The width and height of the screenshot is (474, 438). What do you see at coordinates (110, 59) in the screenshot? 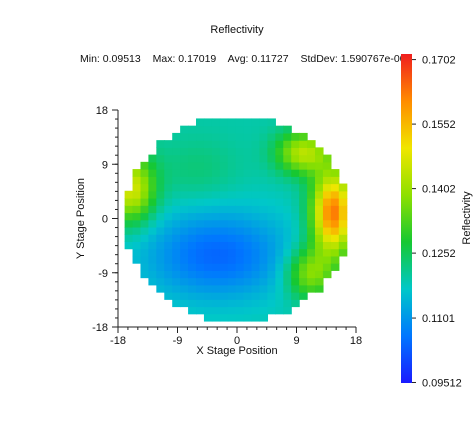
I see `stat-min: Min: 0.09513` at bounding box center [110, 59].